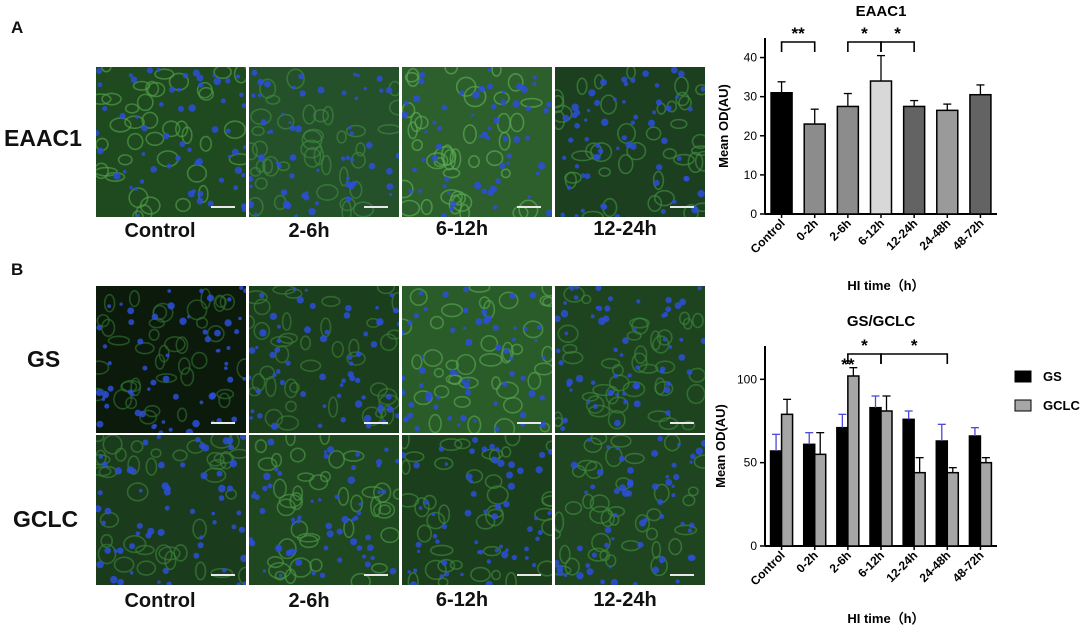 The width and height of the screenshot is (1084, 636). Describe the element at coordinates (17, 27) in the screenshot. I see `panel-letter-a: A` at that location.